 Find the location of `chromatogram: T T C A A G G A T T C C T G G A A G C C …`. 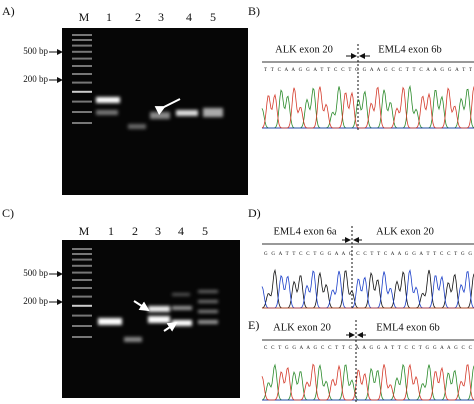

chromatogram: T T C A A G G A T T C C T G G A A G C C … is located at coordinates (367, 98).